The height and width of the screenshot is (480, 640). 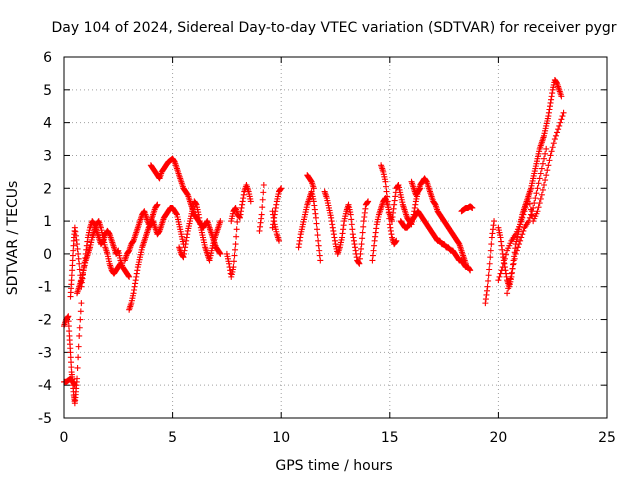 I want to click on x-tick-label: 20, so click(x=498, y=438).